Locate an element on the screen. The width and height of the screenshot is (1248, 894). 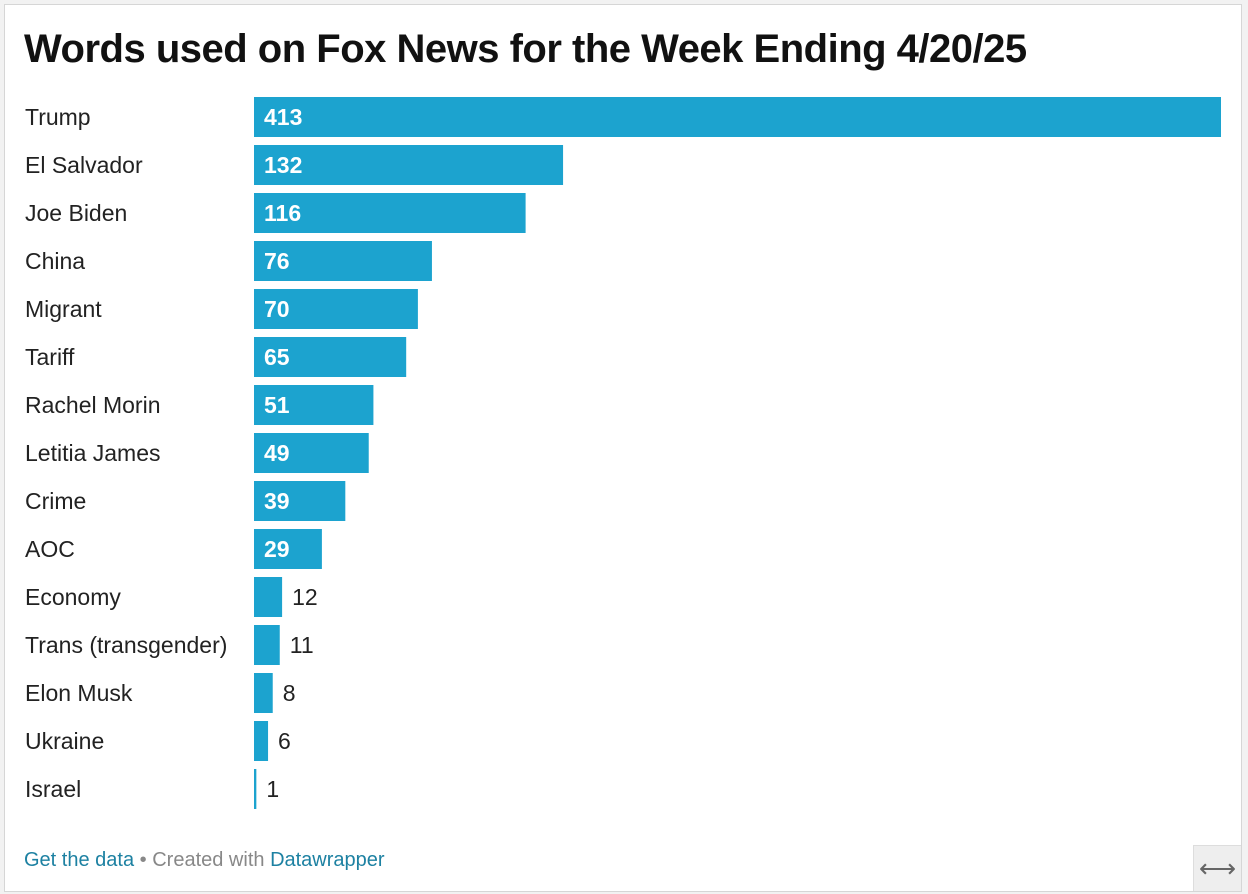
value-label: 12 is located at coordinates (305, 597).